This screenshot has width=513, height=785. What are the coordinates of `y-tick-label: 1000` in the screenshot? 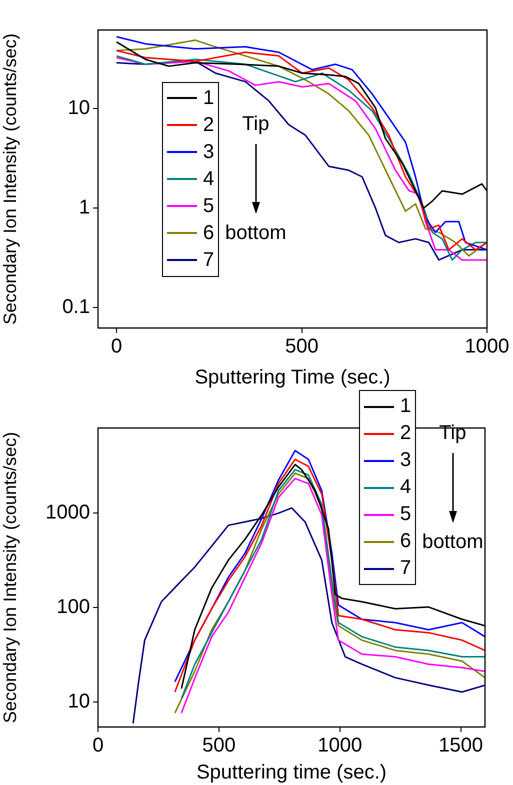 It's located at (68, 513).